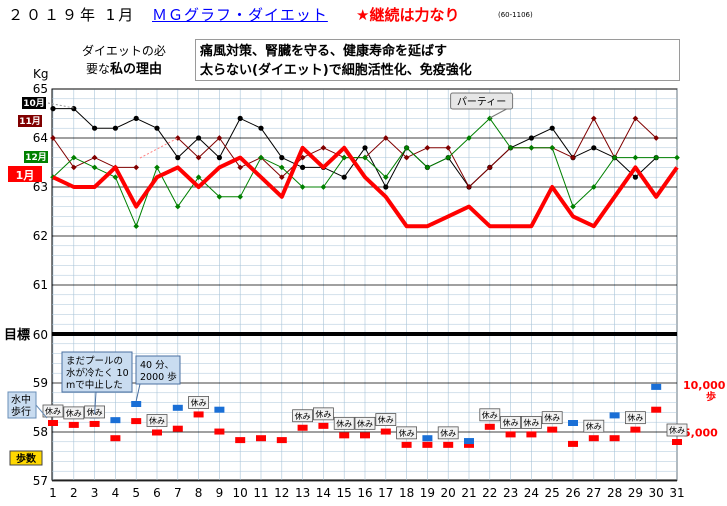  What do you see at coordinates (199, 493) in the screenshot?
I see `x-tick-label: 8` at bounding box center [199, 493].